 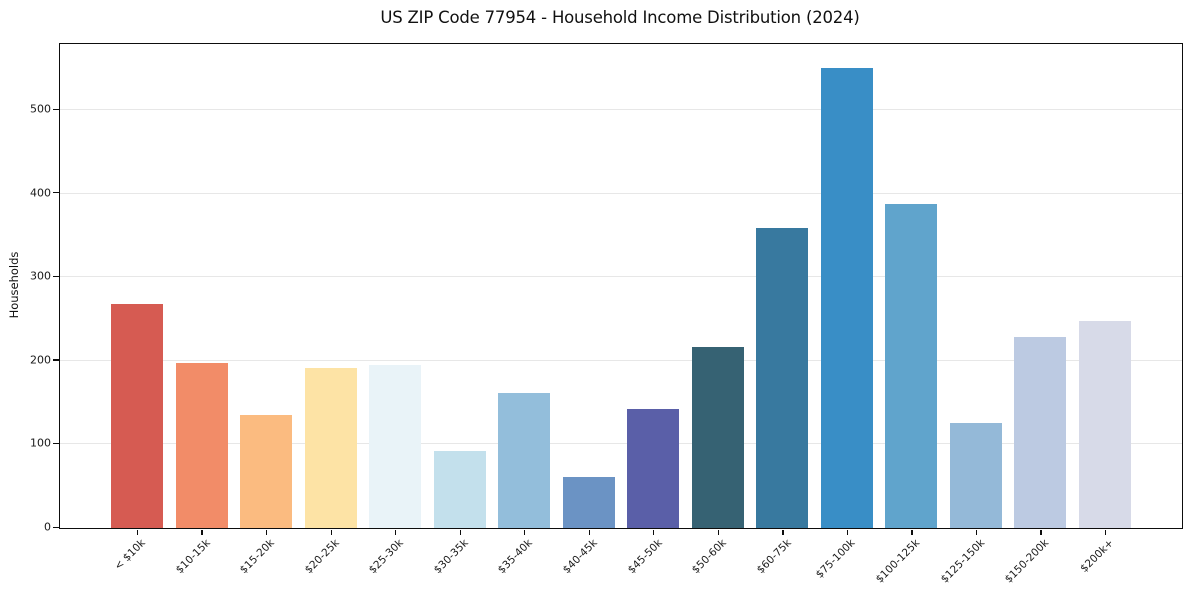 I want to click on x-tick-label-14: $125-150k, so click(x=962, y=561).